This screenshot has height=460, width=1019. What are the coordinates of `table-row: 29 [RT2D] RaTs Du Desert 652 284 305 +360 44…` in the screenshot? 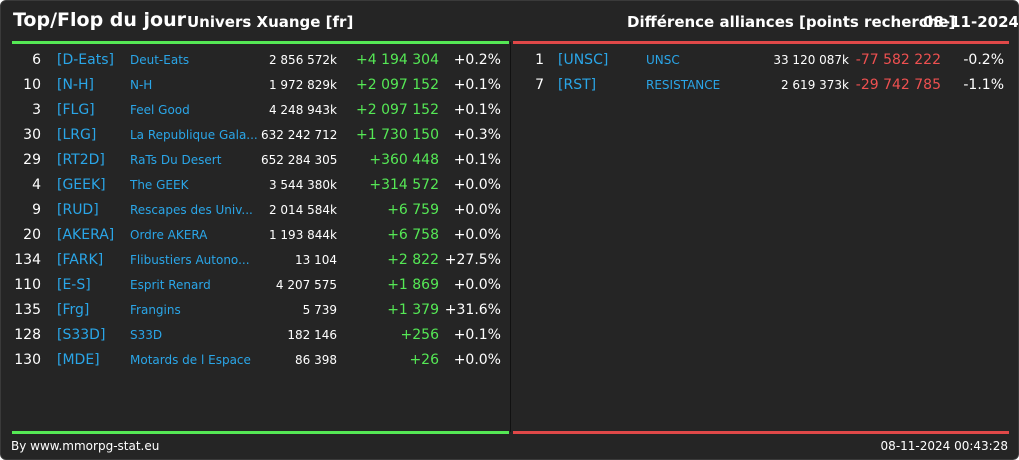 It's located at (258, 160).